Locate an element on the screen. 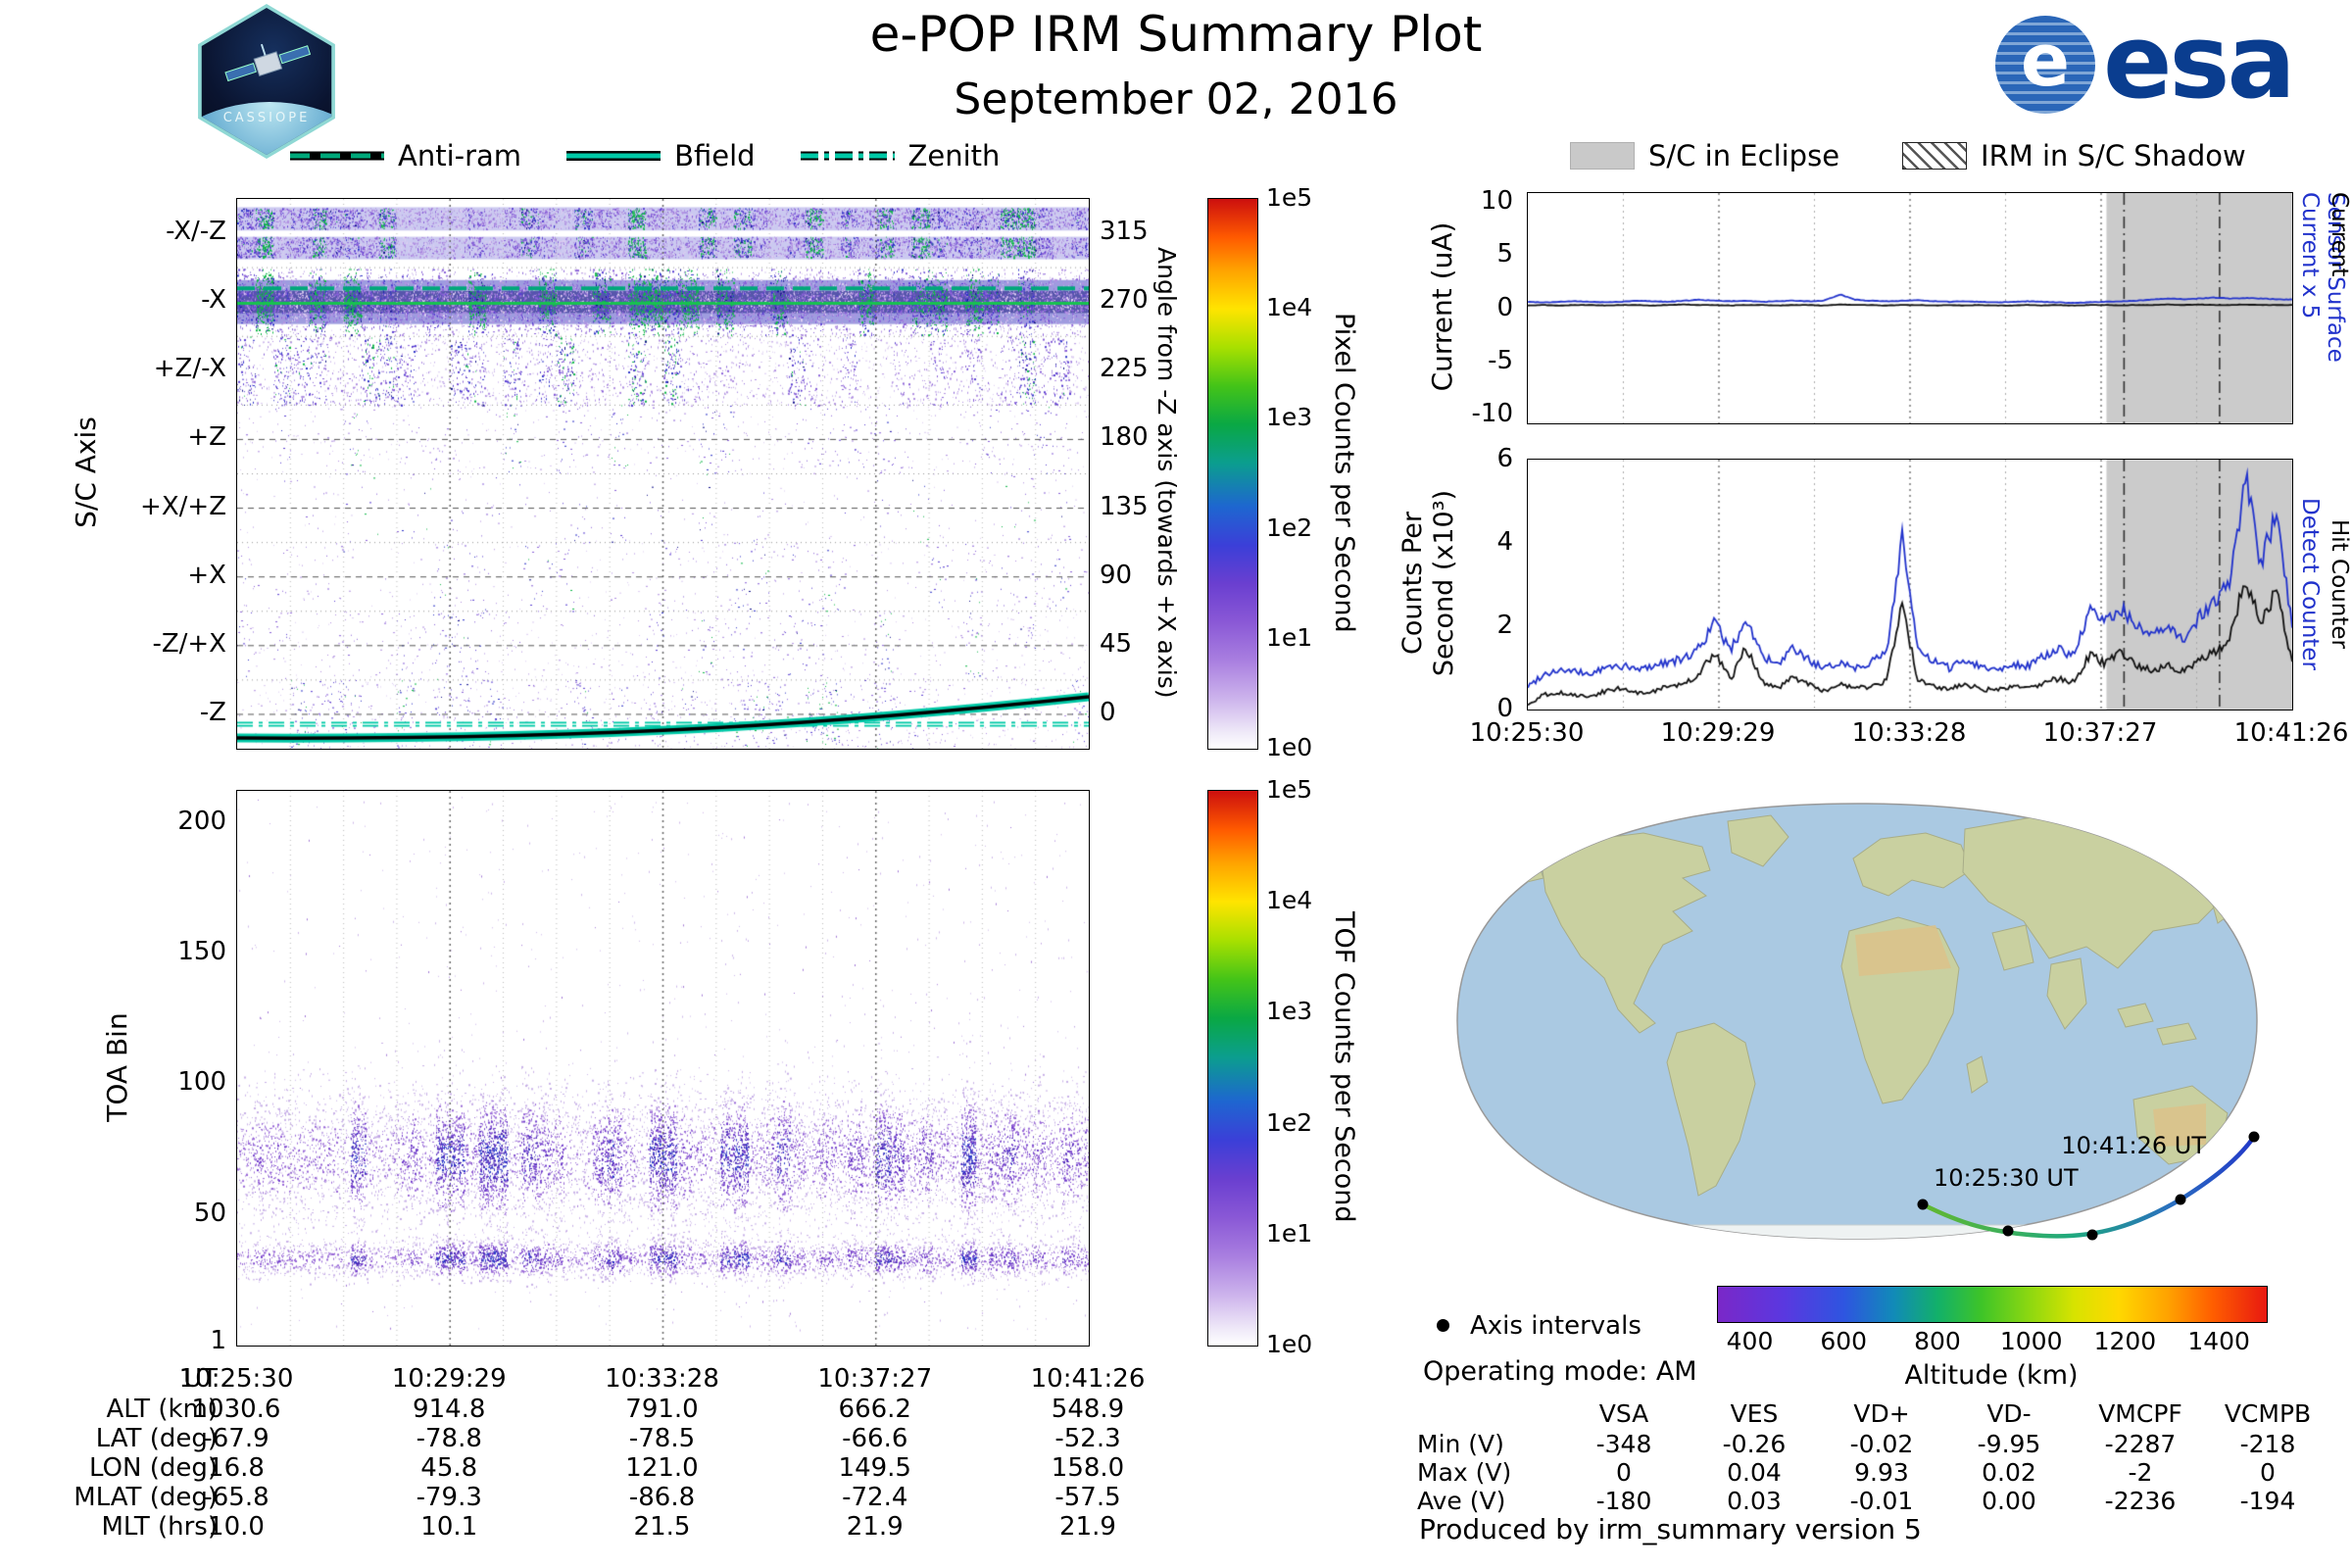  sc-axis-tick-label: +Z is located at coordinates (206, 437).